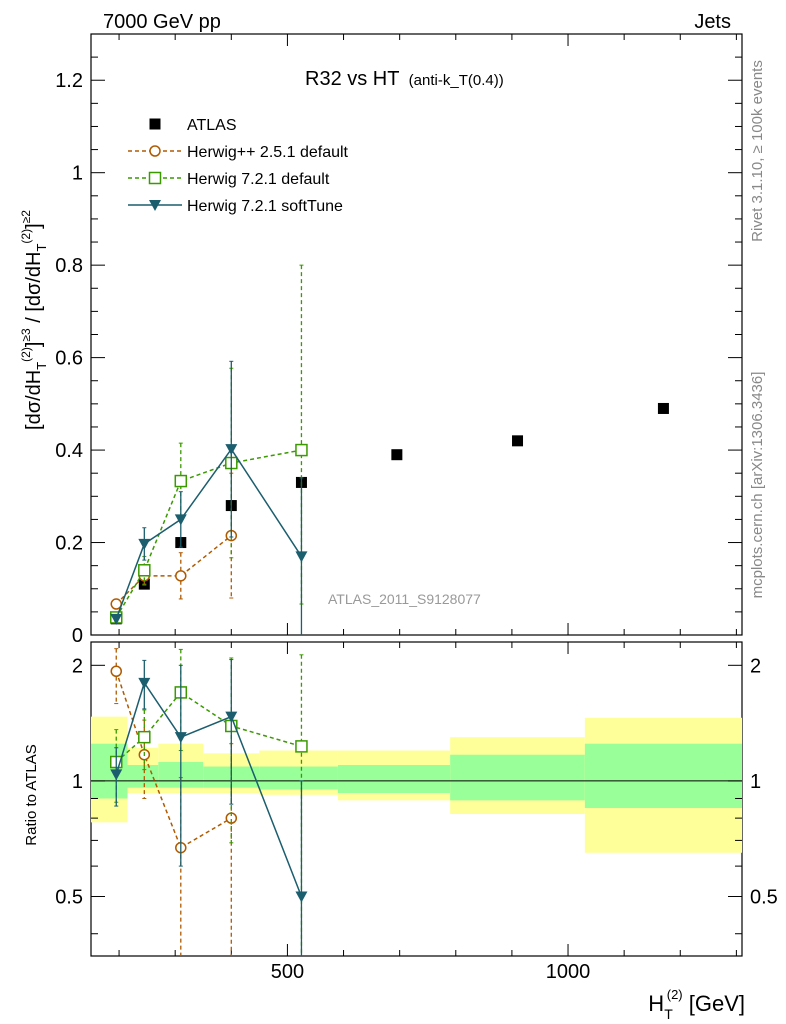 The height and width of the screenshot is (1024, 786). Describe the element at coordinates (77, 636) in the screenshot. I see `main-y-tick-label-0: 0` at that location.